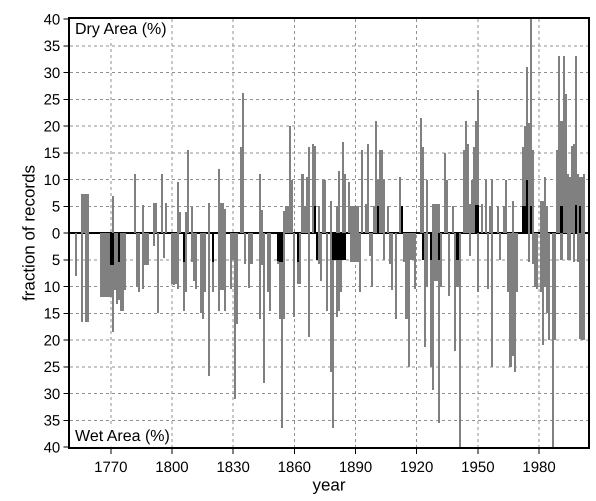 The width and height of the screenshot is (596, 501). What do you see at coordinates (295, 467) in the screenshot?
I see `x-tick-label: 1860` at bounding box center [295, 467].